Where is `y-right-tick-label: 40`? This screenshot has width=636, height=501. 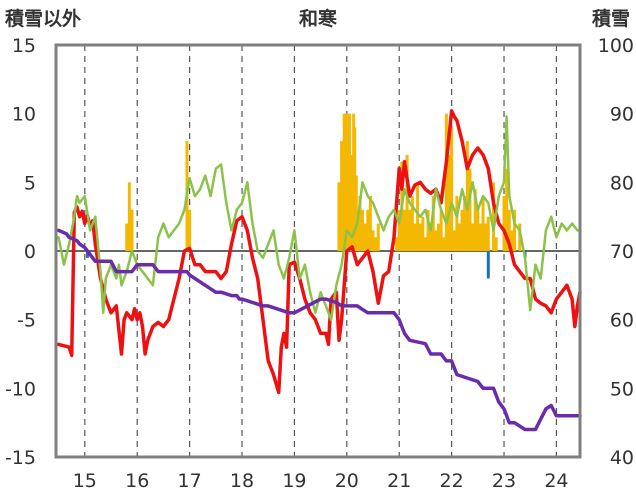
y-right-tick-label: 40 is located at coordinates (622, 458).